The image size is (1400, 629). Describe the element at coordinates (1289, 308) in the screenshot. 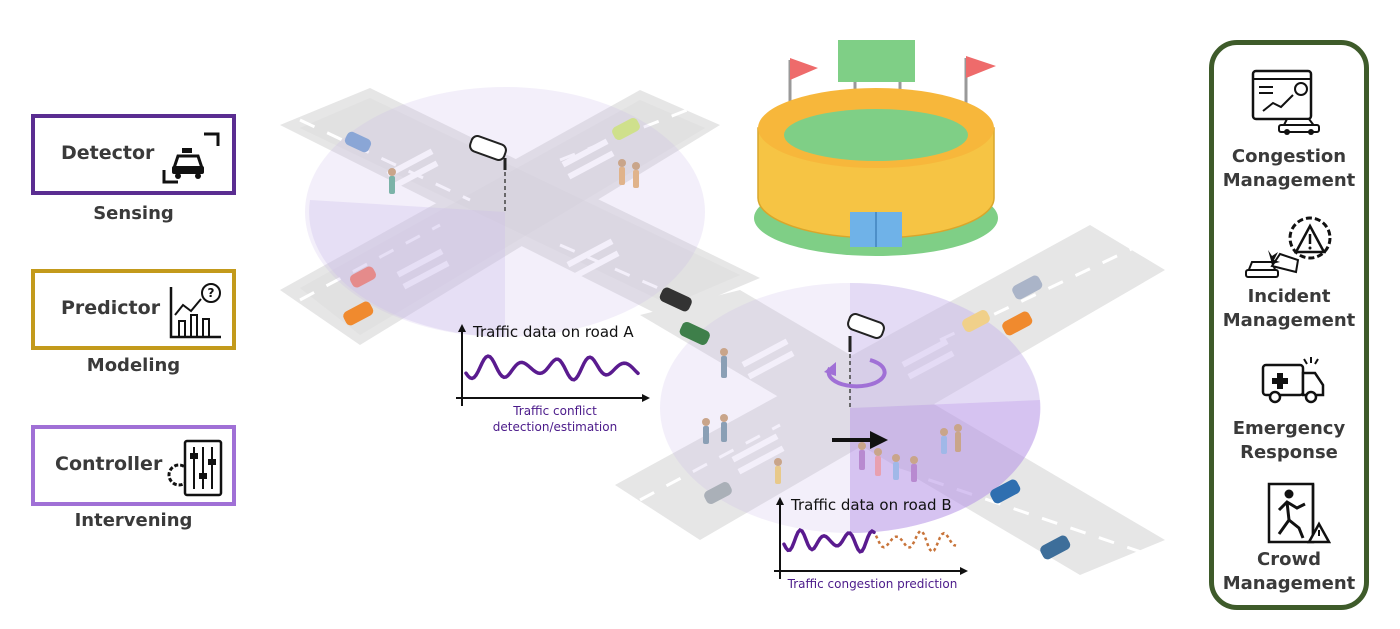

I see `incident-management-label: Incident Management` at that location.